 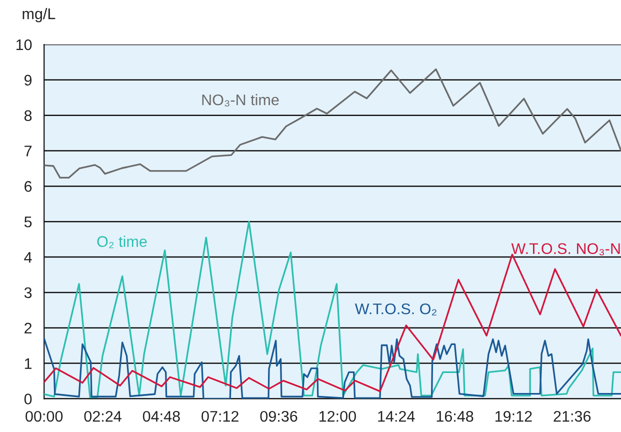 What do you see at coordinates (572, 416) in the screenshot?
I see `x-tick-label: 21:36` at bounding box center [572, 416].